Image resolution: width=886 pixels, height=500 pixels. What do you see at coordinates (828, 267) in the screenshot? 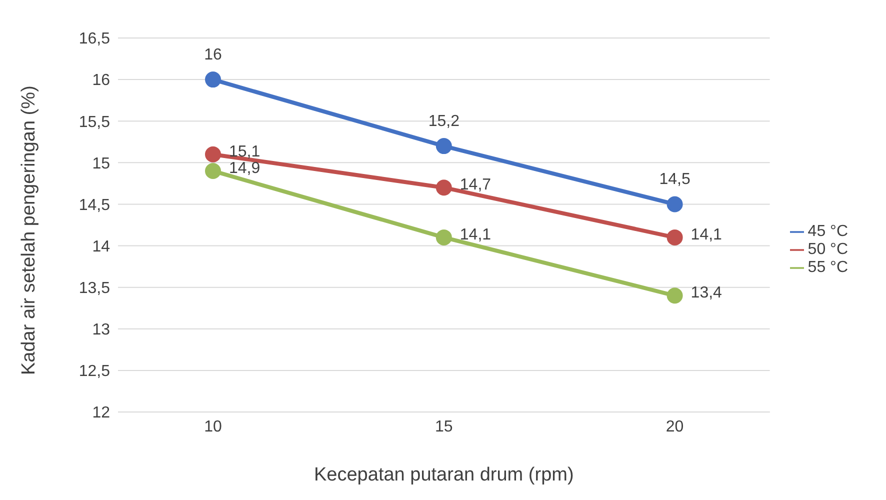
I see `legend-label: 55 °C` at bounding box center [828, 267].